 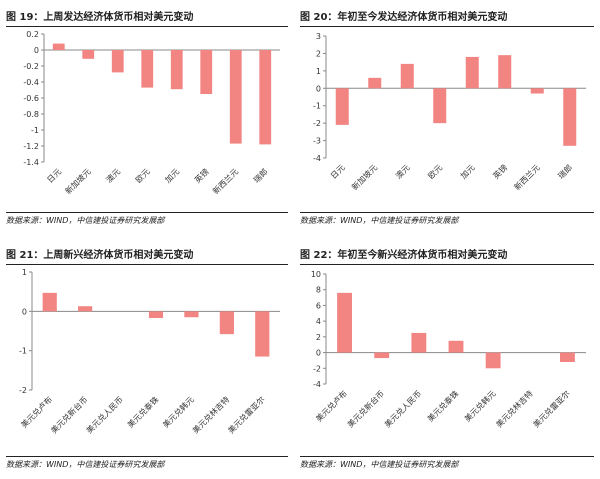 I want to click on chart-title-1: 图 19：上周发达经济体货币相对美元变动, so click(x=100, y=17).